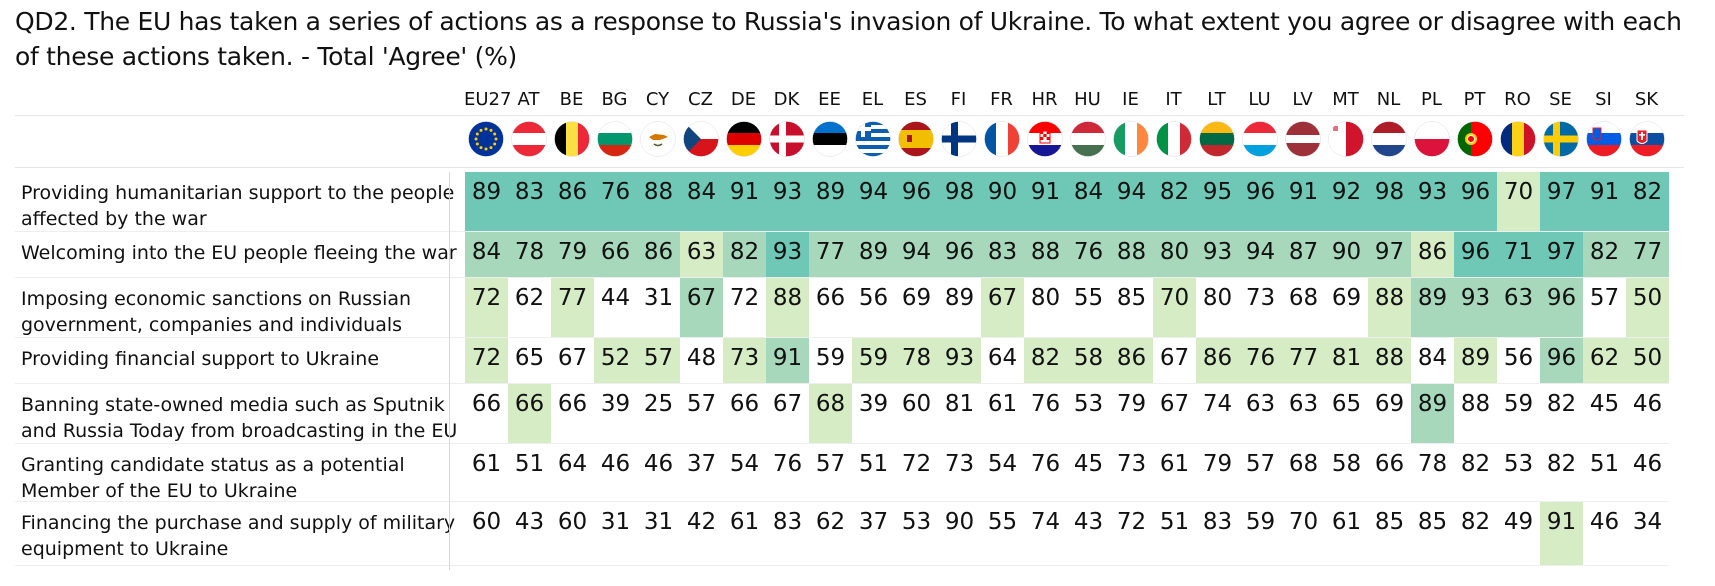  I want to click on country-code-ee: EE, so click(829, 99).